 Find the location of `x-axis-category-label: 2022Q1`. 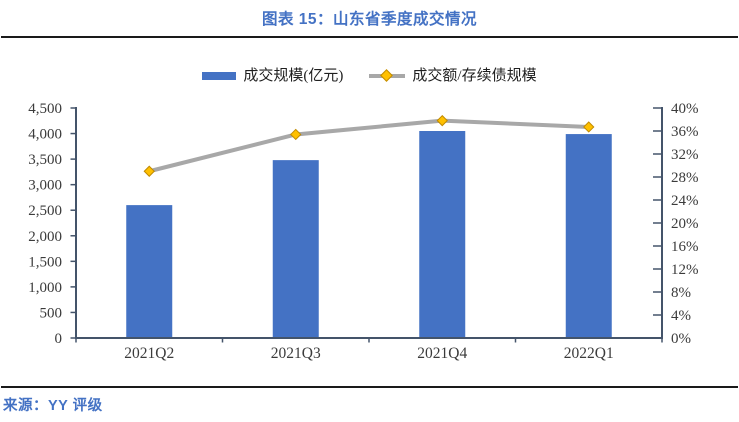

x-axis-category-label: 2022Q1 is located at coordinates (589, 353).